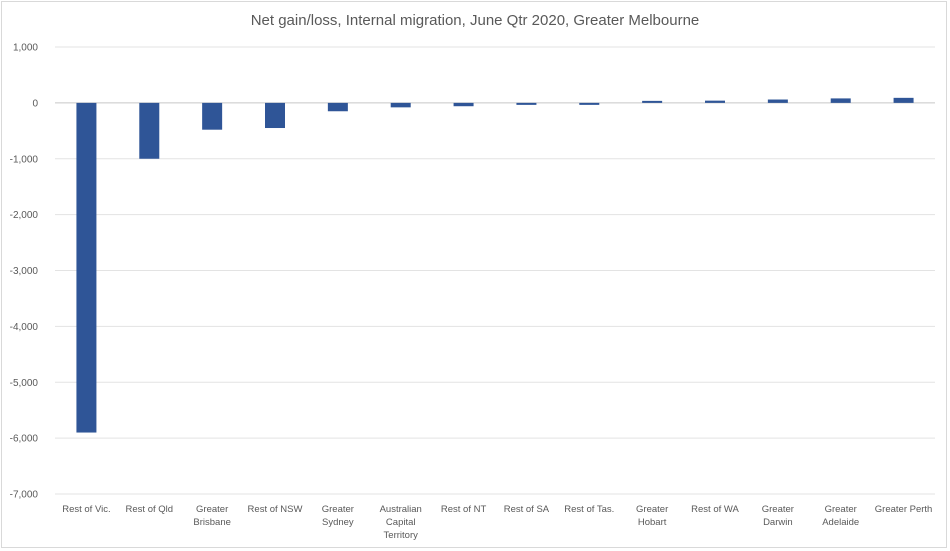  Describe the element at coordinates (464, 509) in the screenshot. I see `x-category-label: Rest of NT` at that location.